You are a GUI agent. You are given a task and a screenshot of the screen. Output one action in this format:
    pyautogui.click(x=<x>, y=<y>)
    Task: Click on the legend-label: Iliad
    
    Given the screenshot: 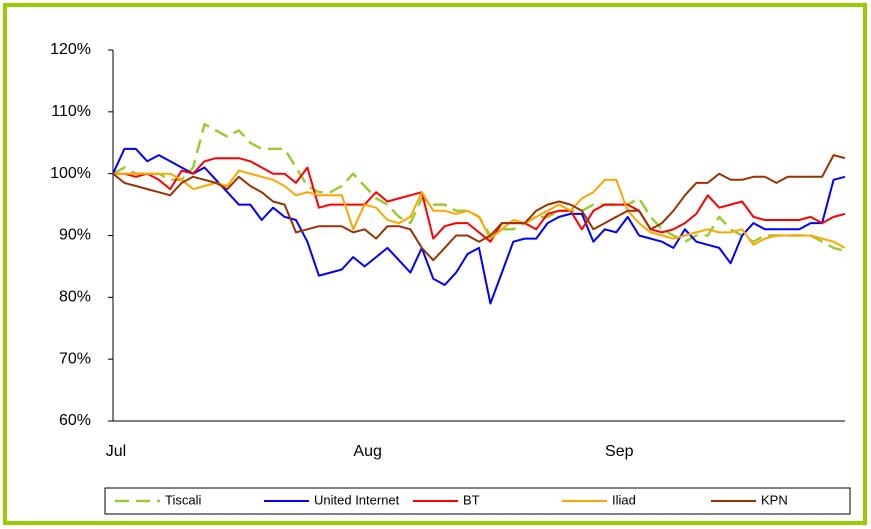 What is the action you would take?
    pyautogui.click(x=624, y=499)
    